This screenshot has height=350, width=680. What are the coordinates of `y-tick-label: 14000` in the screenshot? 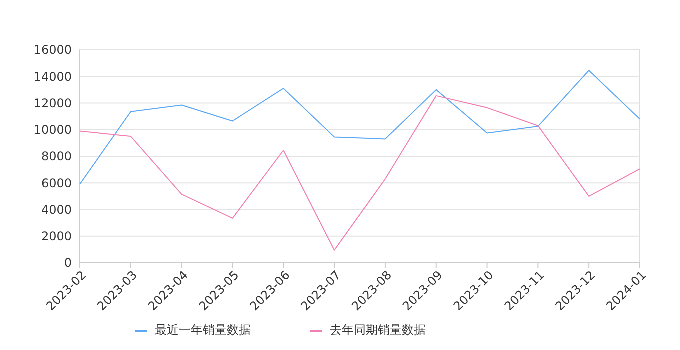 It's located at (53, 77).